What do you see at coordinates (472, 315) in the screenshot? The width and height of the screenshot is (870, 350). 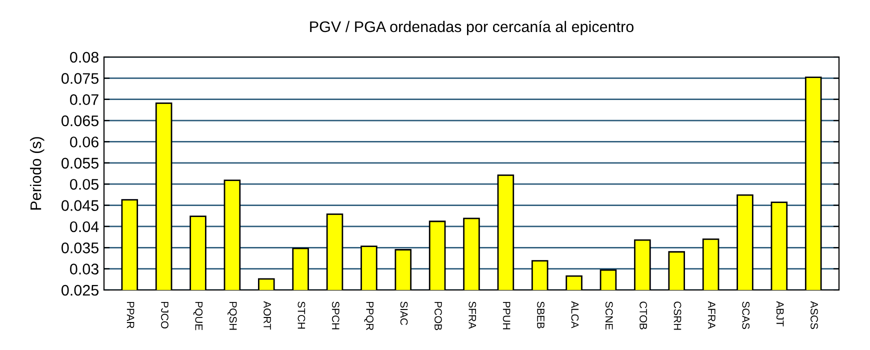 I see `x-tick-label: SFRA` at bounding box center [472, 315].